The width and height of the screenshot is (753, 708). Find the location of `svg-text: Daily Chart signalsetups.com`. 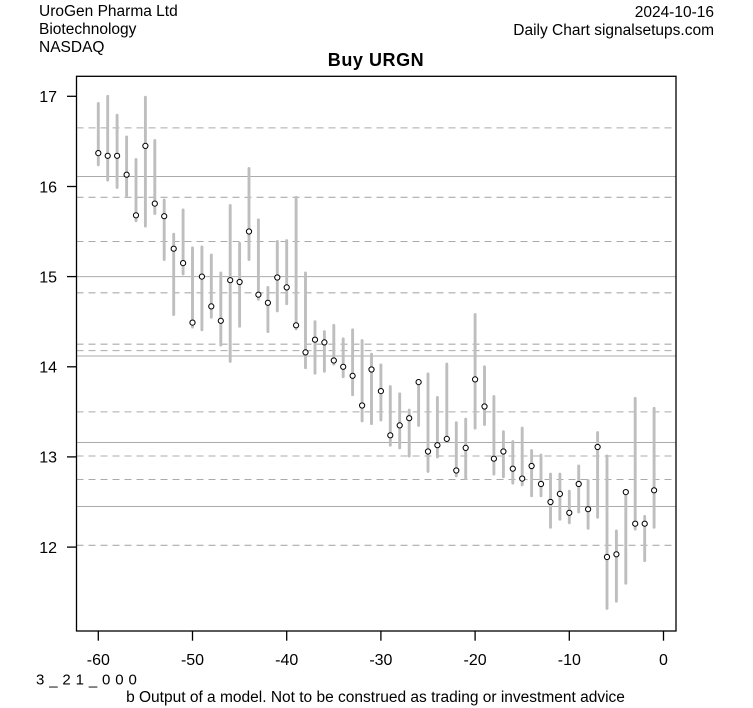

svg-text: Daily Chart signalsetups.com is located at coordinates (613, 30).